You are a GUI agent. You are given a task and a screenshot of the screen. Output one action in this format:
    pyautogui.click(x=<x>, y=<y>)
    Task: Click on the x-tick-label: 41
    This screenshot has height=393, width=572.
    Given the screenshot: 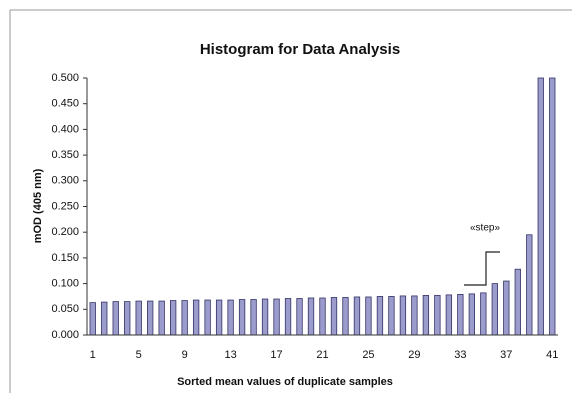 What is the action you would take?
    pyautogui.click(x=552, y=355)
    